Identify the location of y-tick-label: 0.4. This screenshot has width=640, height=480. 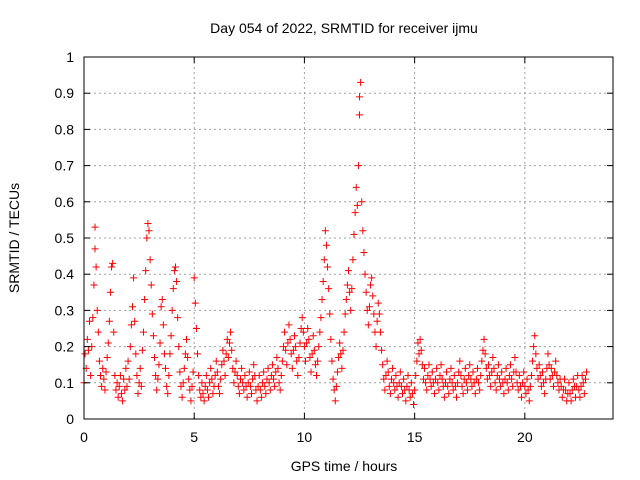
(65, 274).